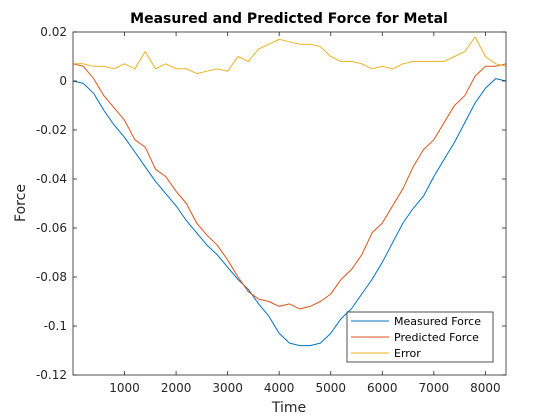 This screenshot has height=420, width=560. I want to click on y-tick-label: 0.02, so click(53, 32).